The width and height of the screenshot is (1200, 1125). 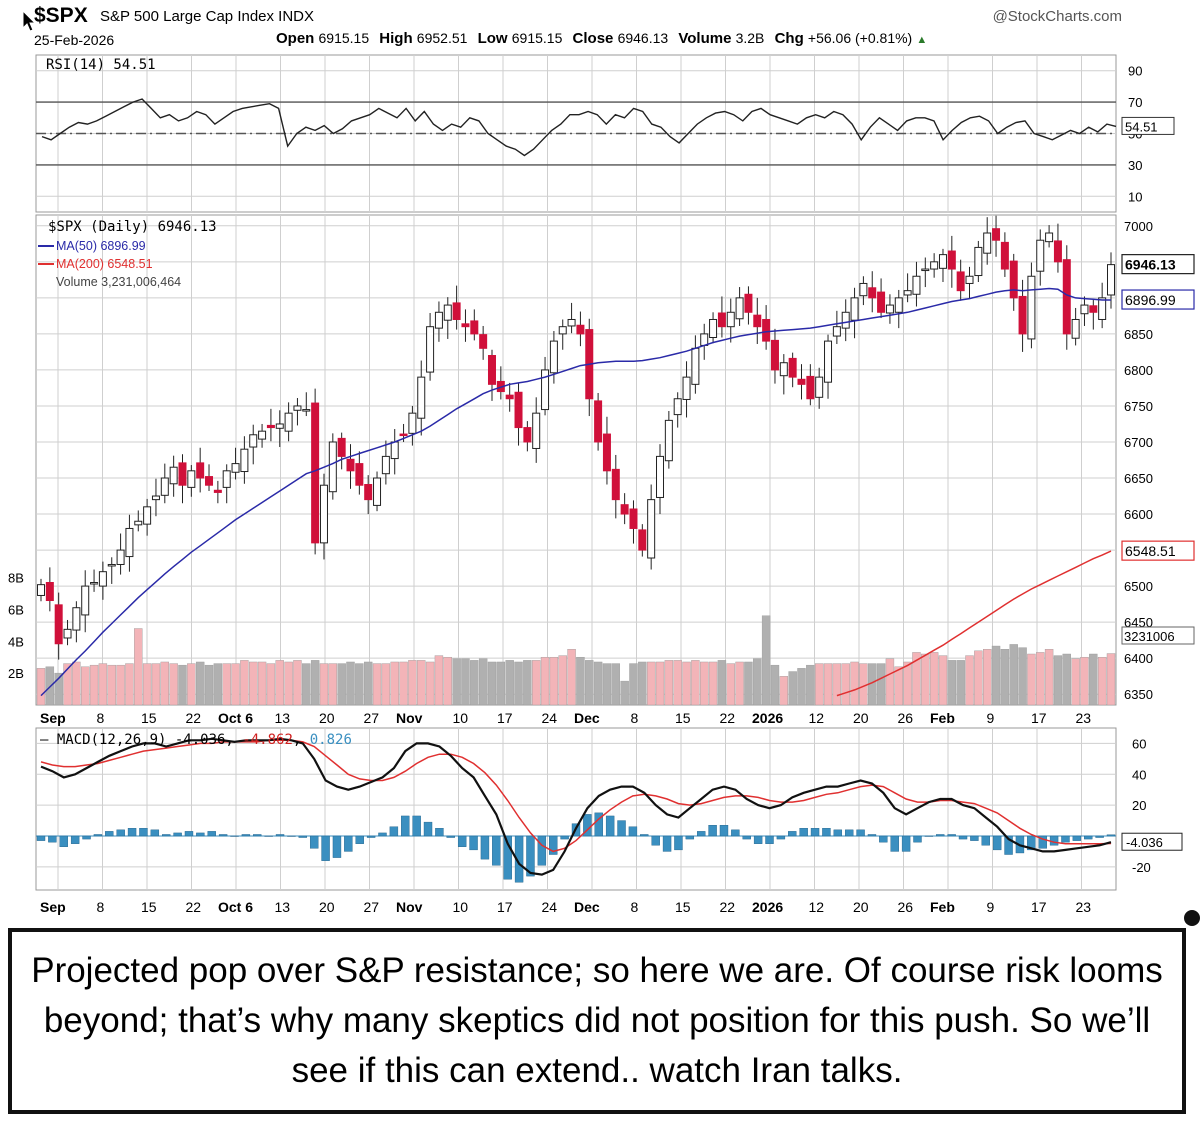 I want to click on price-x-tick-label: 8, so click(x=101, y=718).